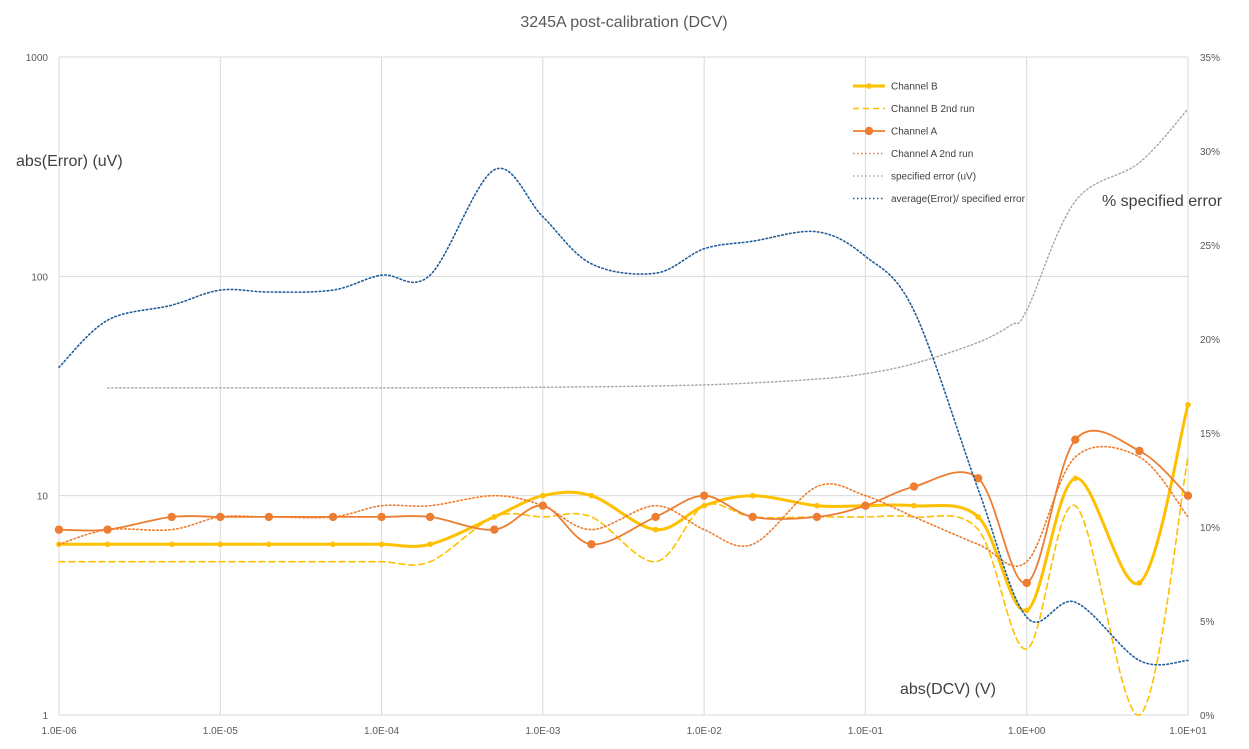 Image resolution: width=1249 pixels, height=749 pixels. What do you see at coordinates (704, 731) in the screenshot?
I see `x-tick-label: 1.0E-02` at bounding box center [704, 731].